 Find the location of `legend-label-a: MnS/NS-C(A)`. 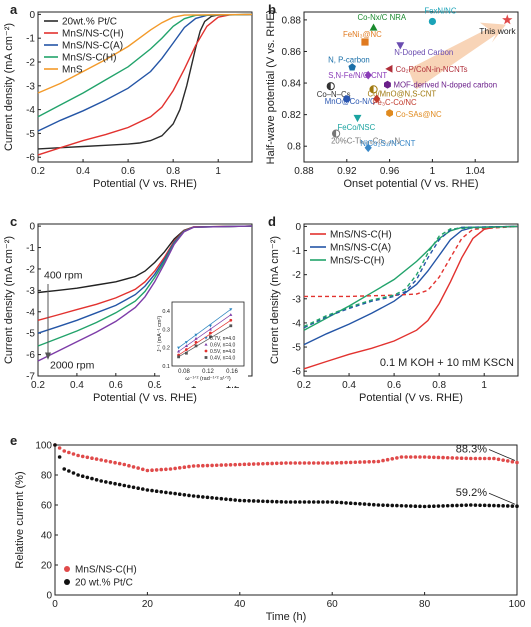

legend-label-a: MnS/NS-C(A) is located at coordinates (92, 46).